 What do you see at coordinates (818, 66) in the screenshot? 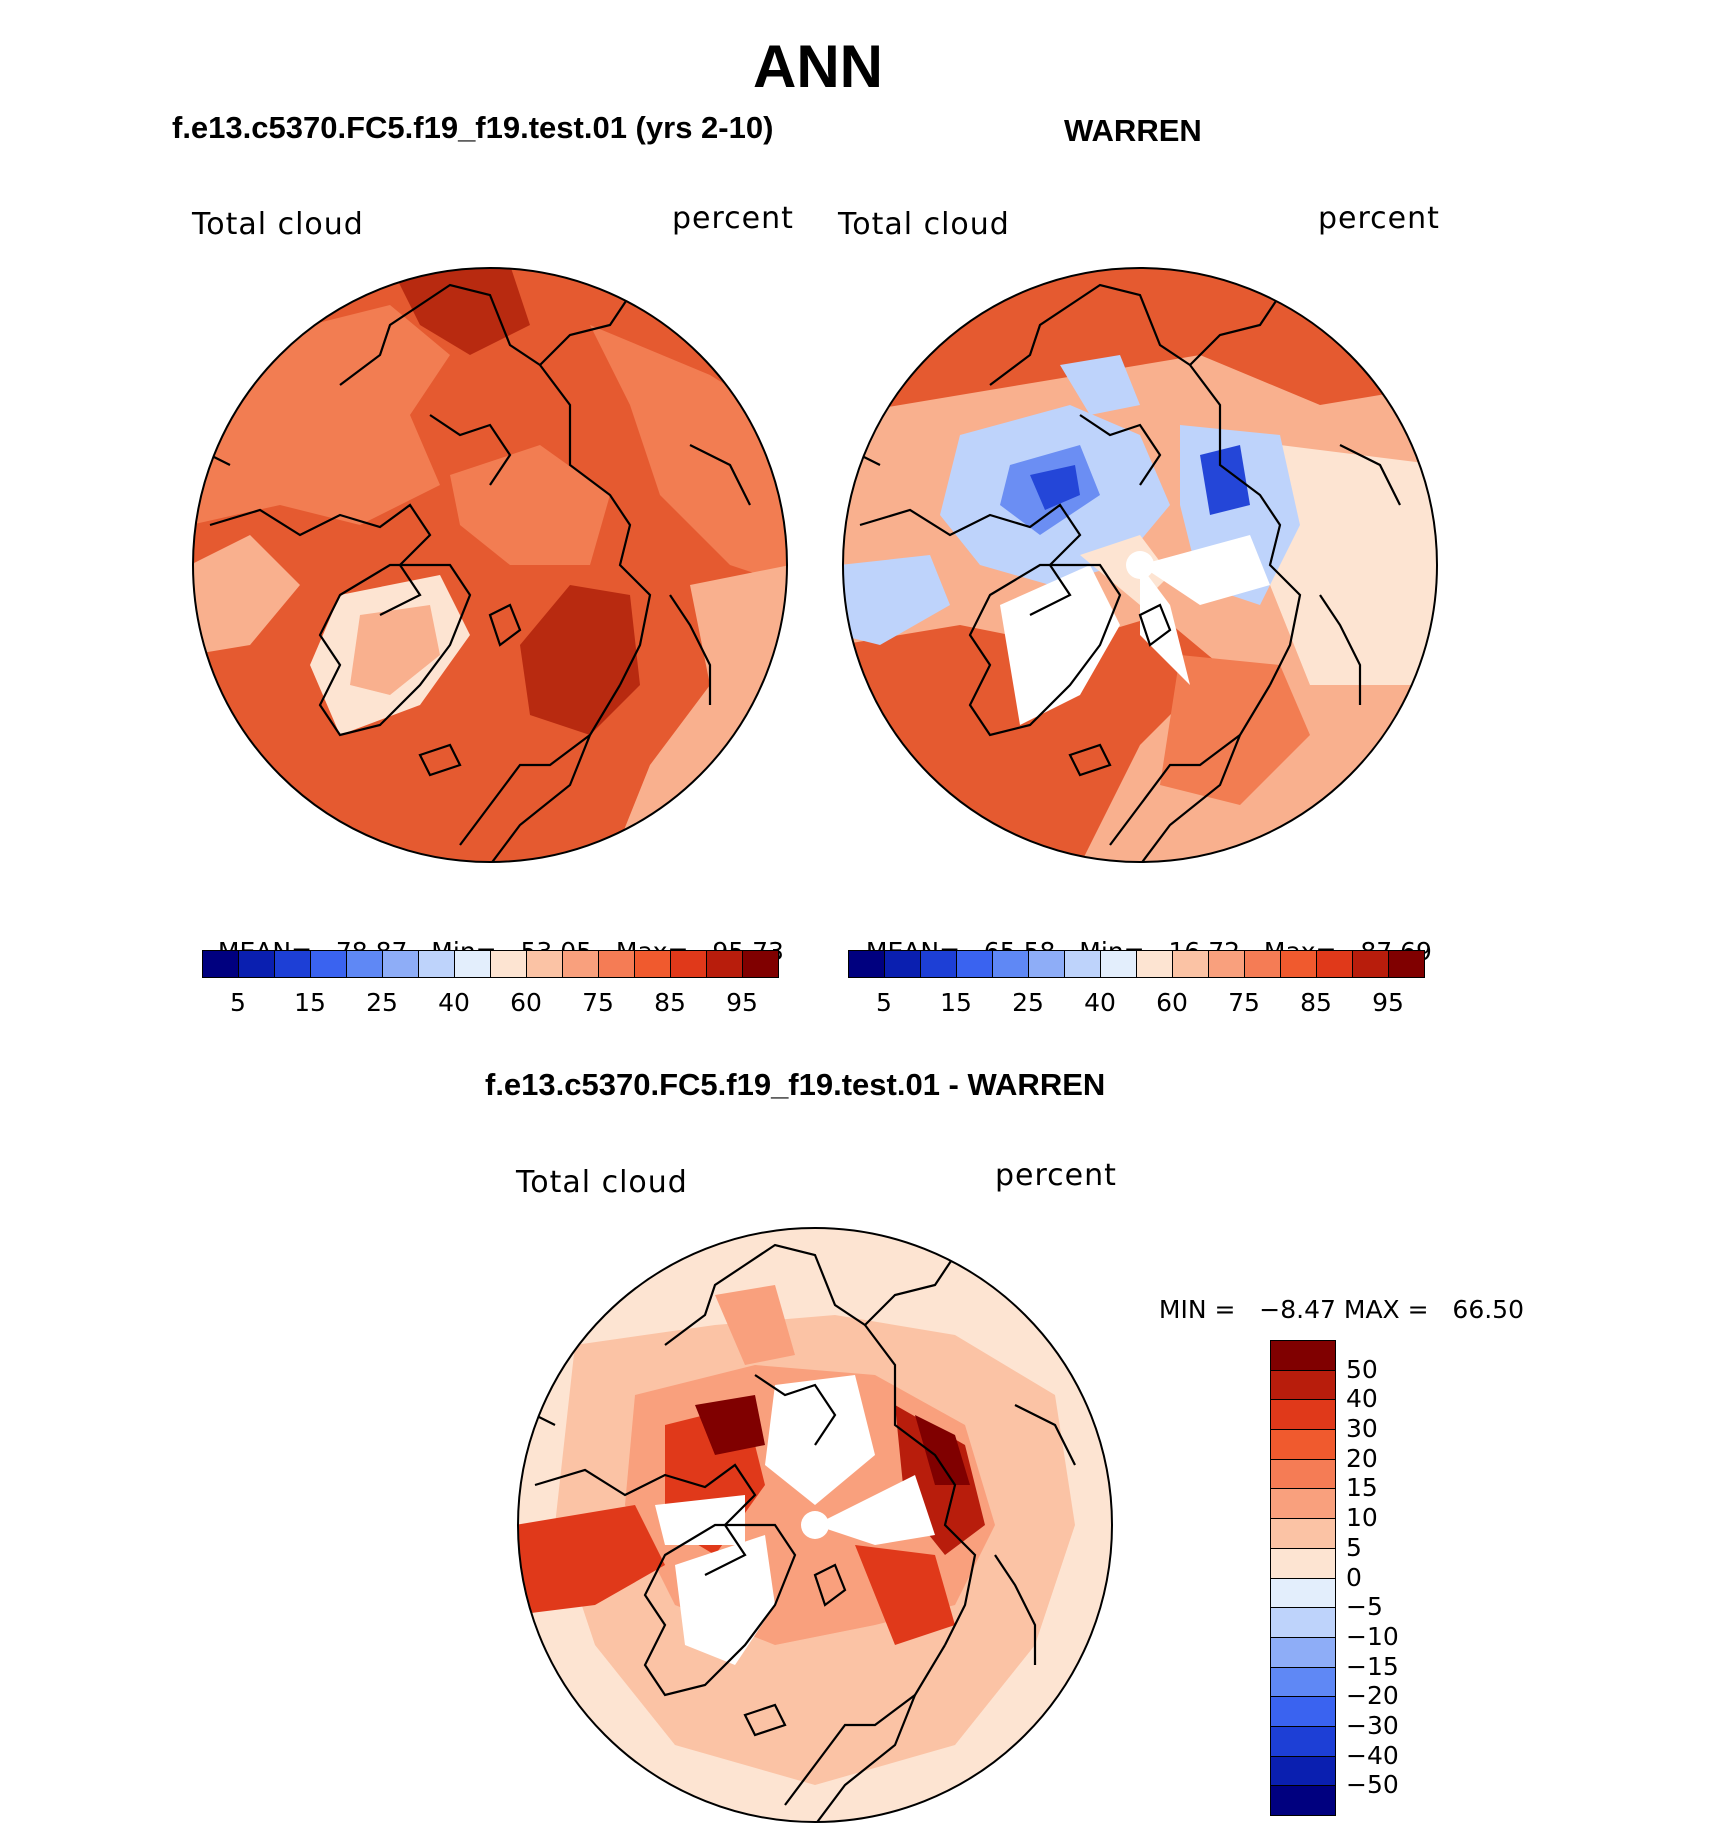
I see `figure-title: ANN` at bounding box center [818, 66].